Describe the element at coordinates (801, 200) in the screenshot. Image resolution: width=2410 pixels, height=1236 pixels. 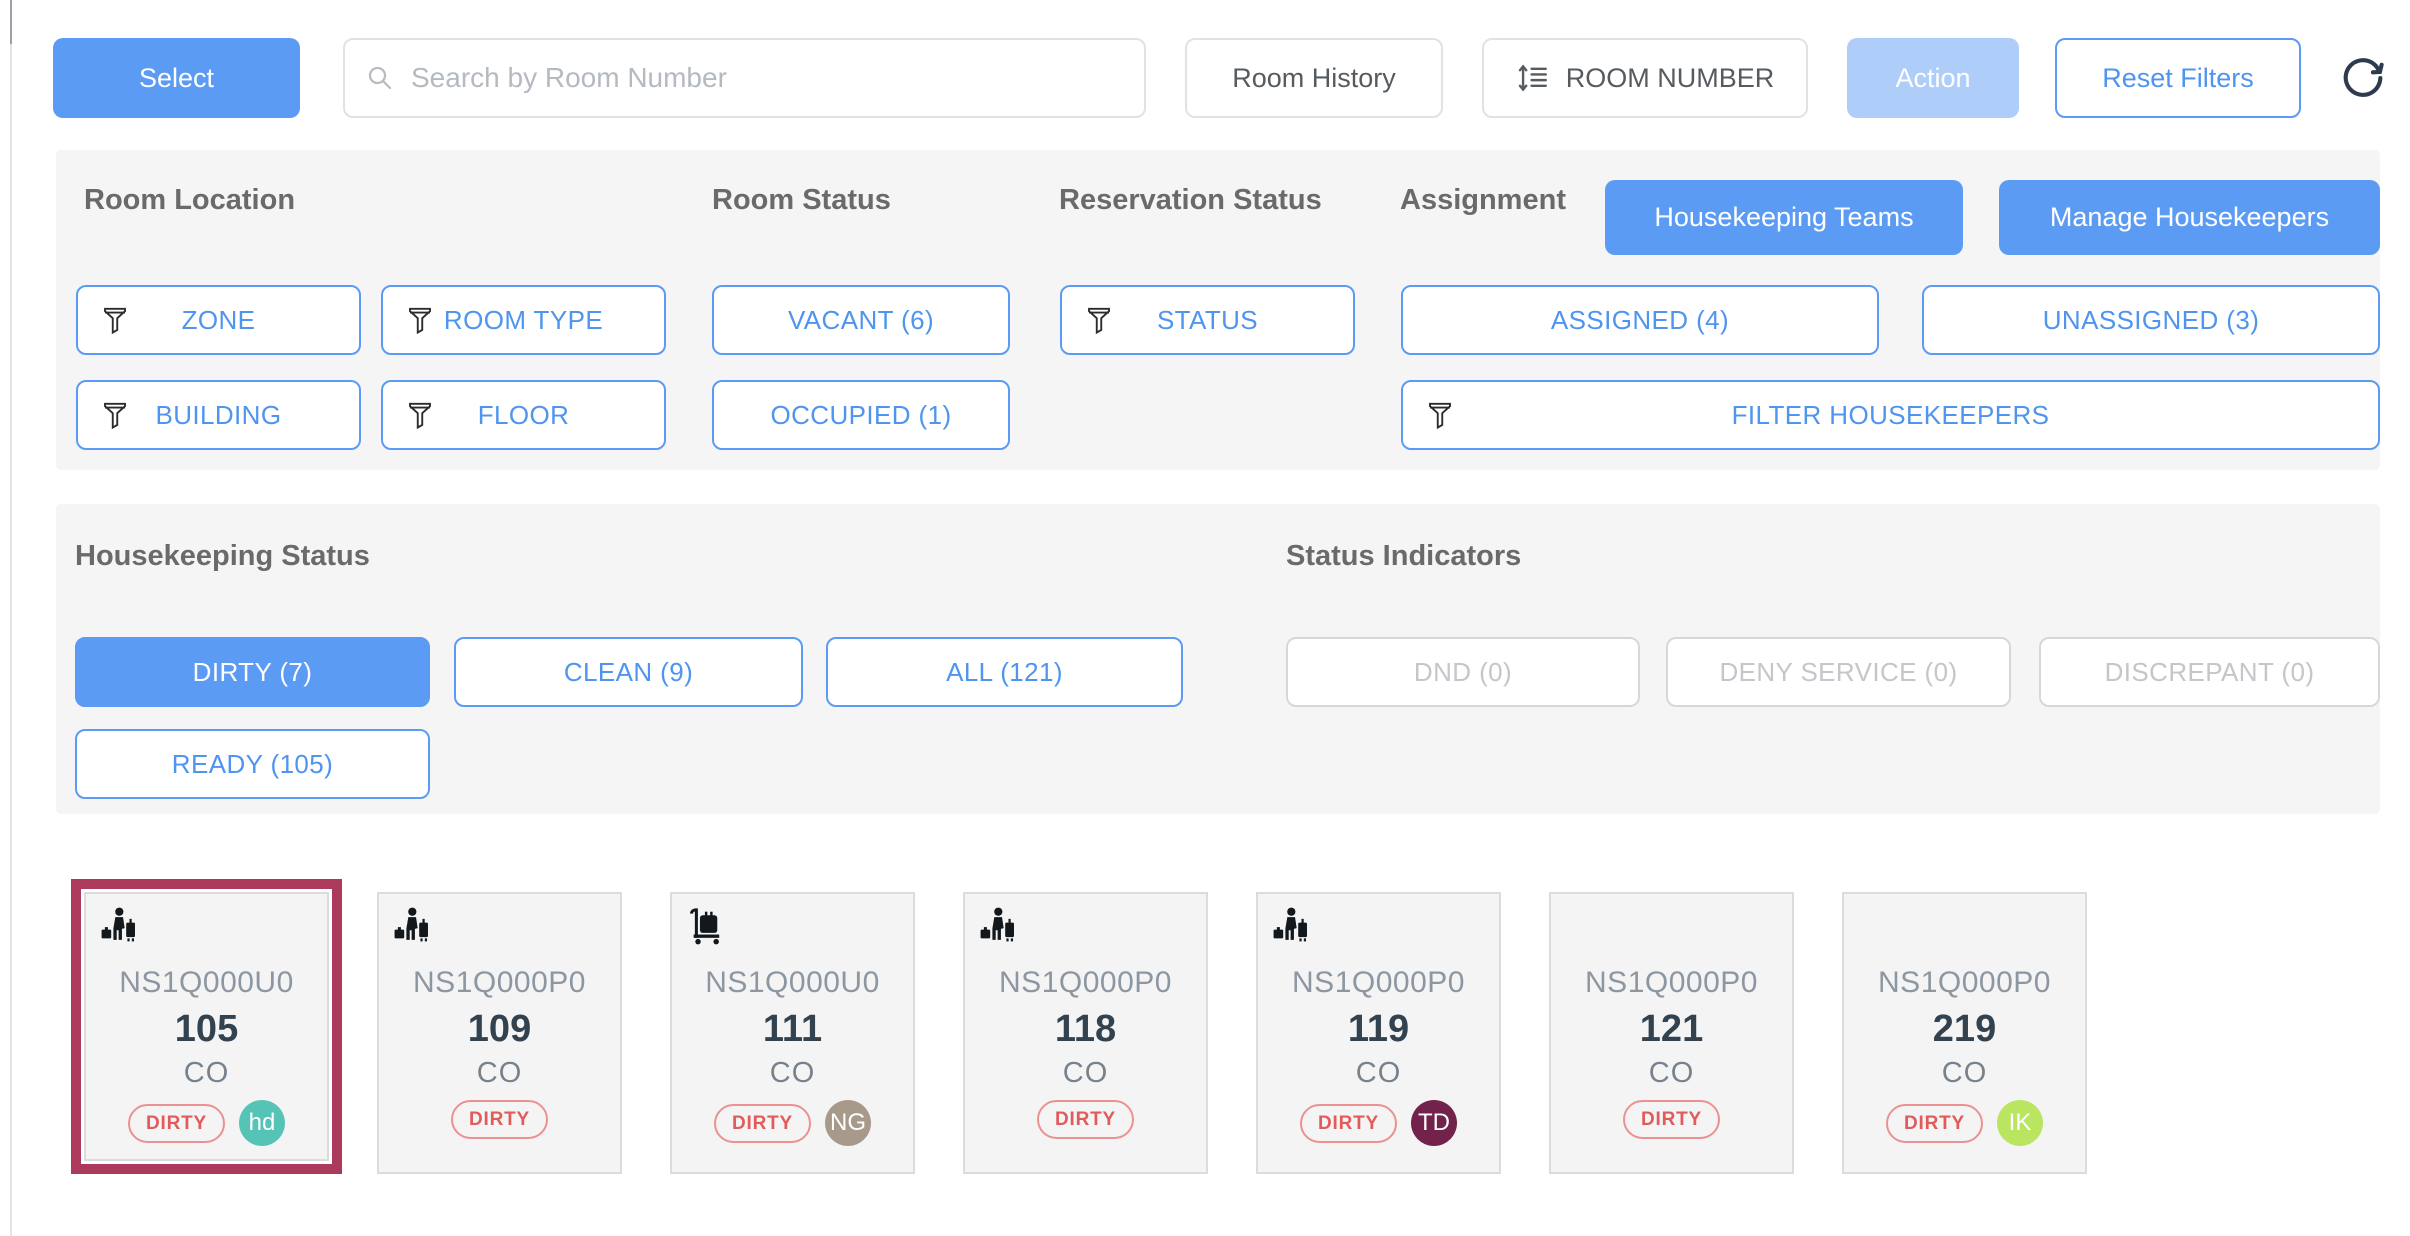
I see `room-status-title: Room Status` at that location.